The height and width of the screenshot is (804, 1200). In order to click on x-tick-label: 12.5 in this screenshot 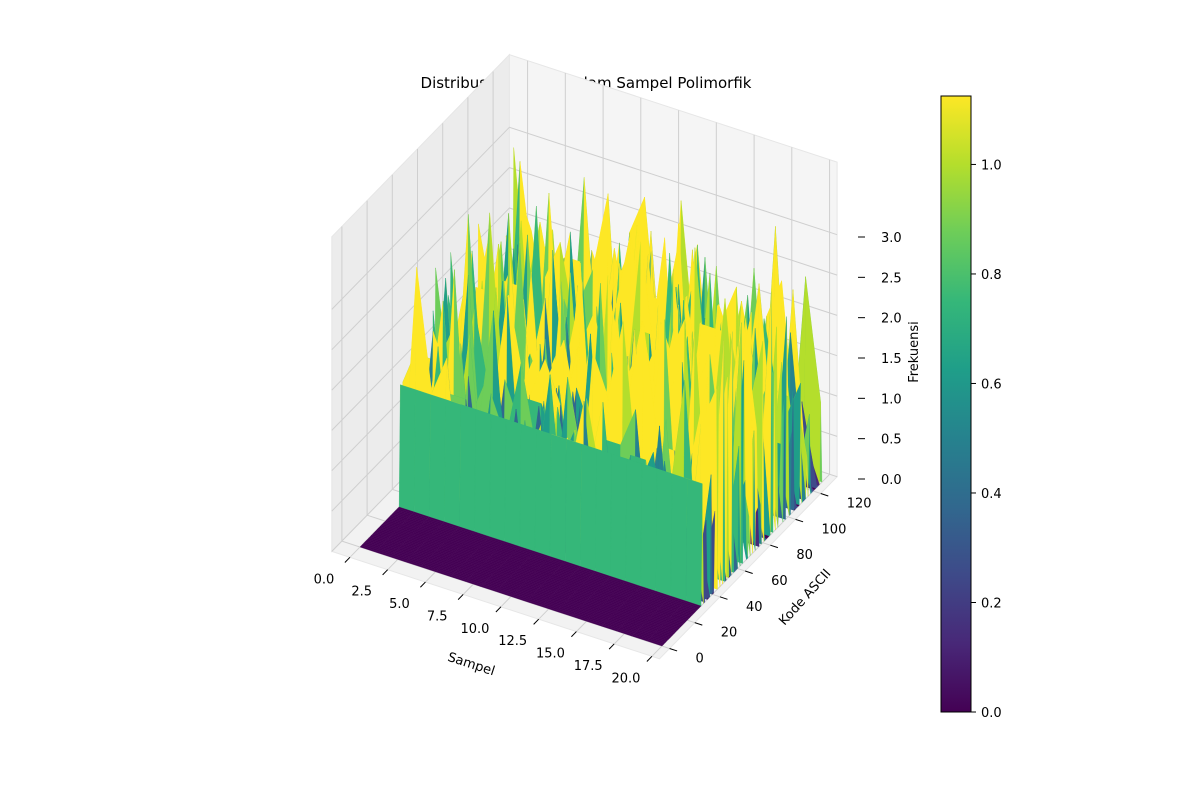, I will do `click(512, 641)`.